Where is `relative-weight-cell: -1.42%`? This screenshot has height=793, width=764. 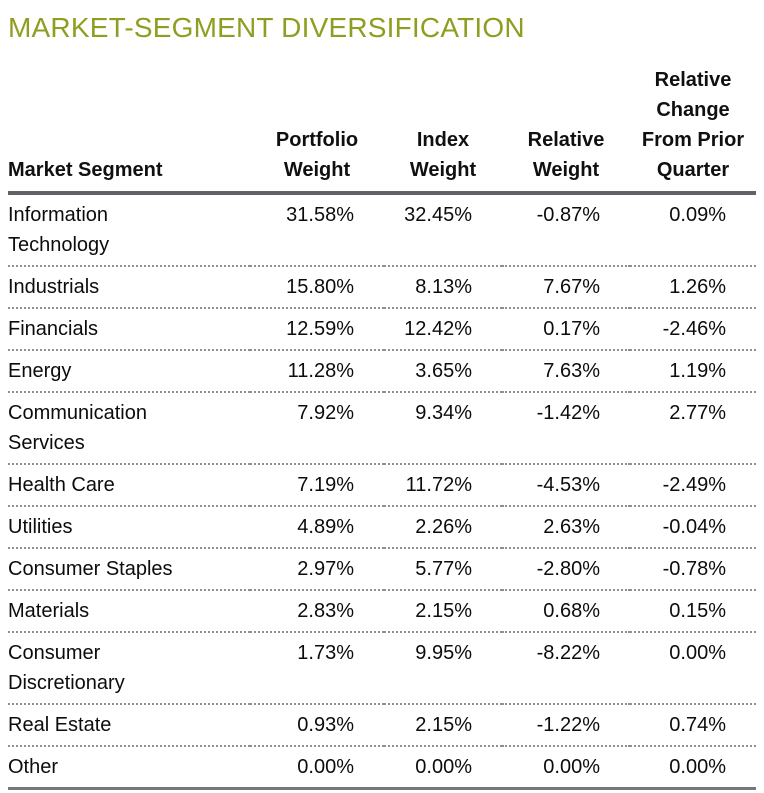
relative-weight-cell: -1.42% is located at coordinates (566, 428).